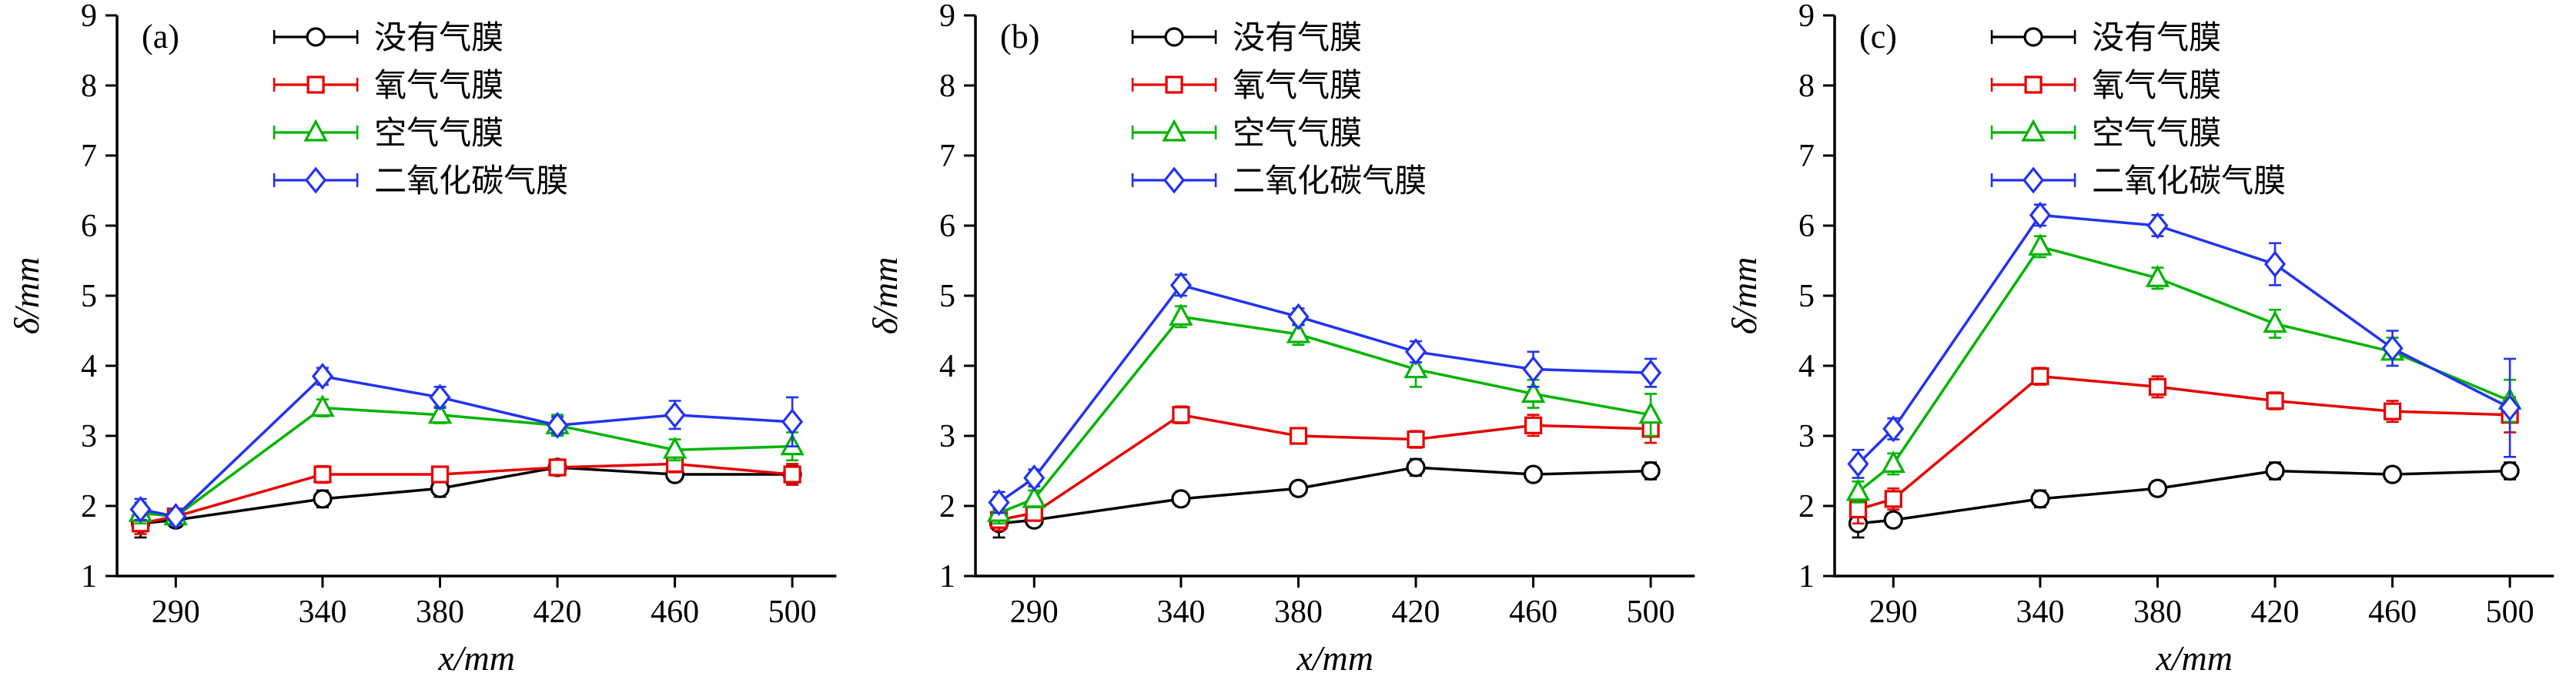  What do you see at coordinates (1878, 36) in the screenshot?
I see `panel-label: (c)` at bounding box center [1878, 36].